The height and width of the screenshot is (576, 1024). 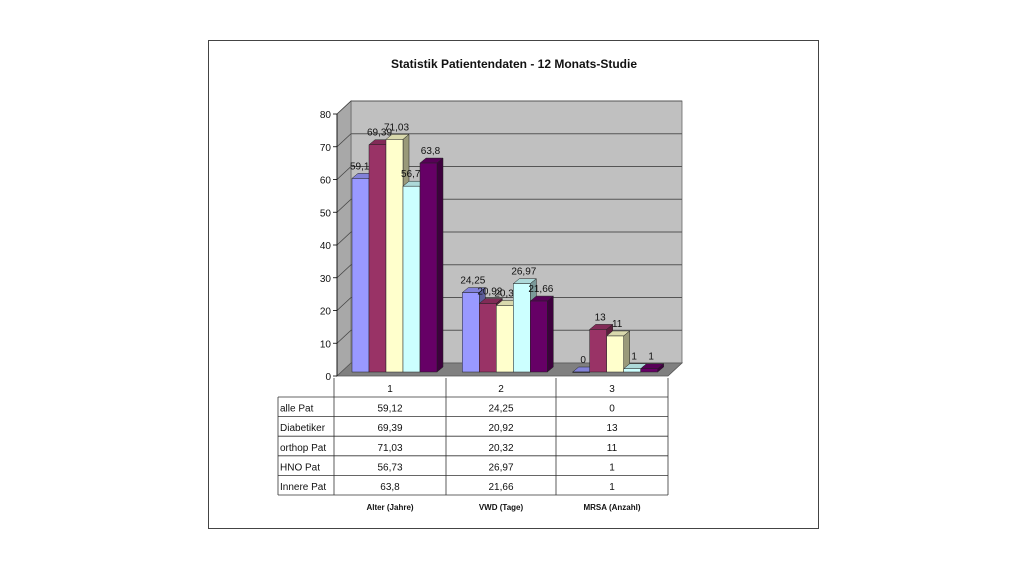 What do you see at coordinates (326, 115) in the screenshot?
I see `y-tick-label: 80` at bounding box center [326, 115].